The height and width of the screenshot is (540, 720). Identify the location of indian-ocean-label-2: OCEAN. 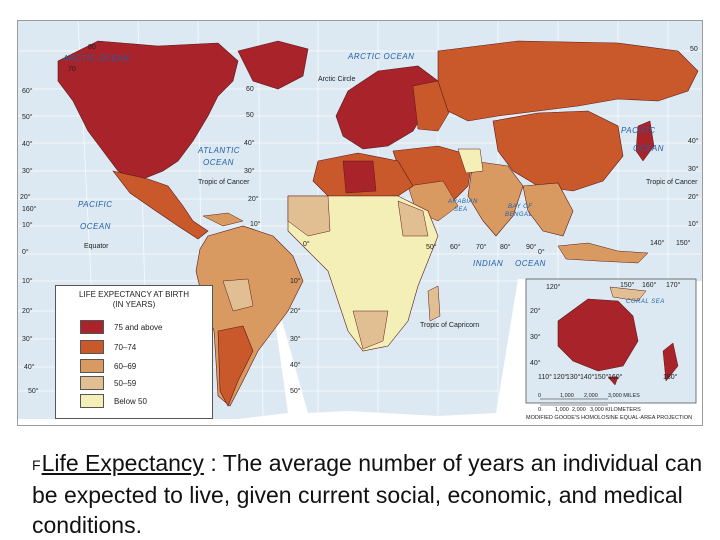
(530, 263).